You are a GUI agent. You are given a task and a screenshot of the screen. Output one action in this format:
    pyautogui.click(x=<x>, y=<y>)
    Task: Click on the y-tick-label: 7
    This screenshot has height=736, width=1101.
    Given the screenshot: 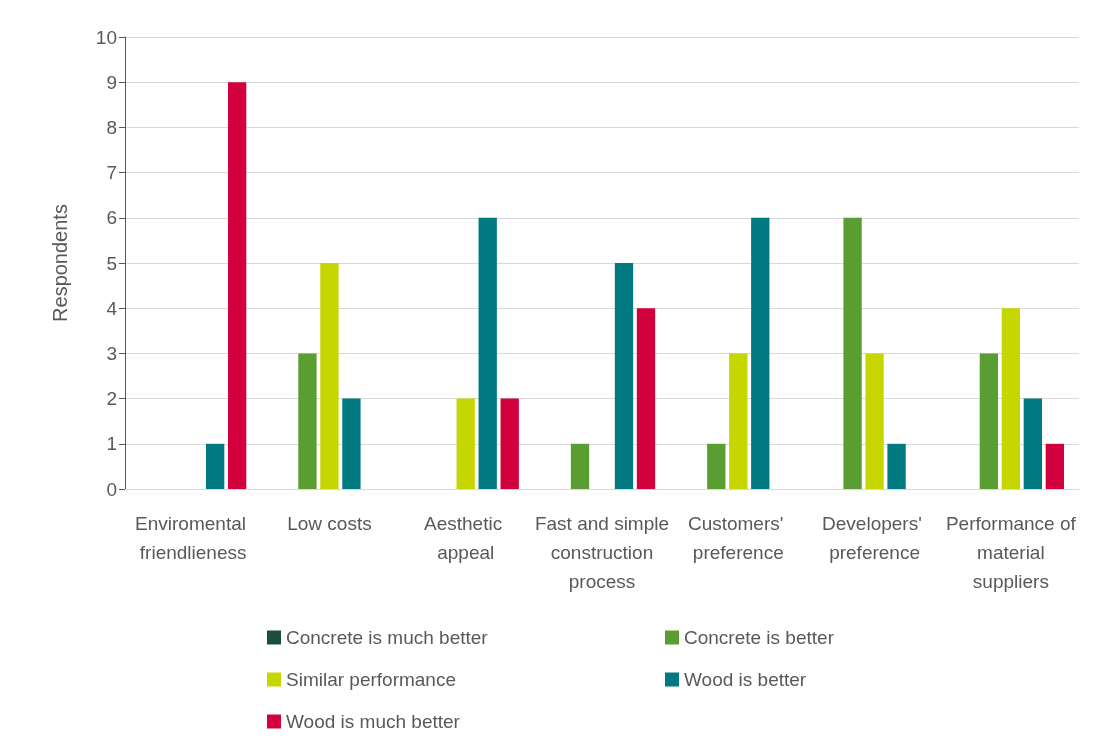 What is the action you would take?
    pyautogui.click(x=111, y=173)
    